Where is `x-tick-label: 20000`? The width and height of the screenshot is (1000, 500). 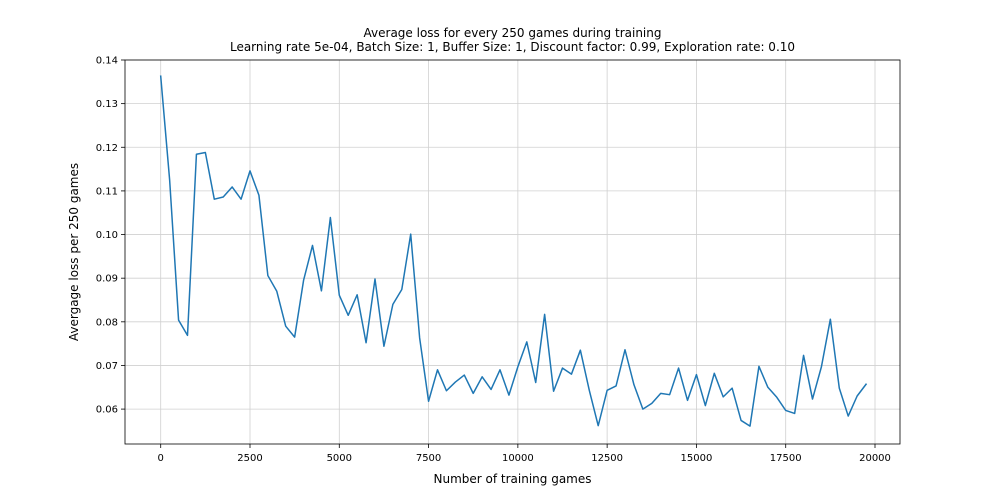
x-tick-label: 20000 is located at coordinates (875, 458).